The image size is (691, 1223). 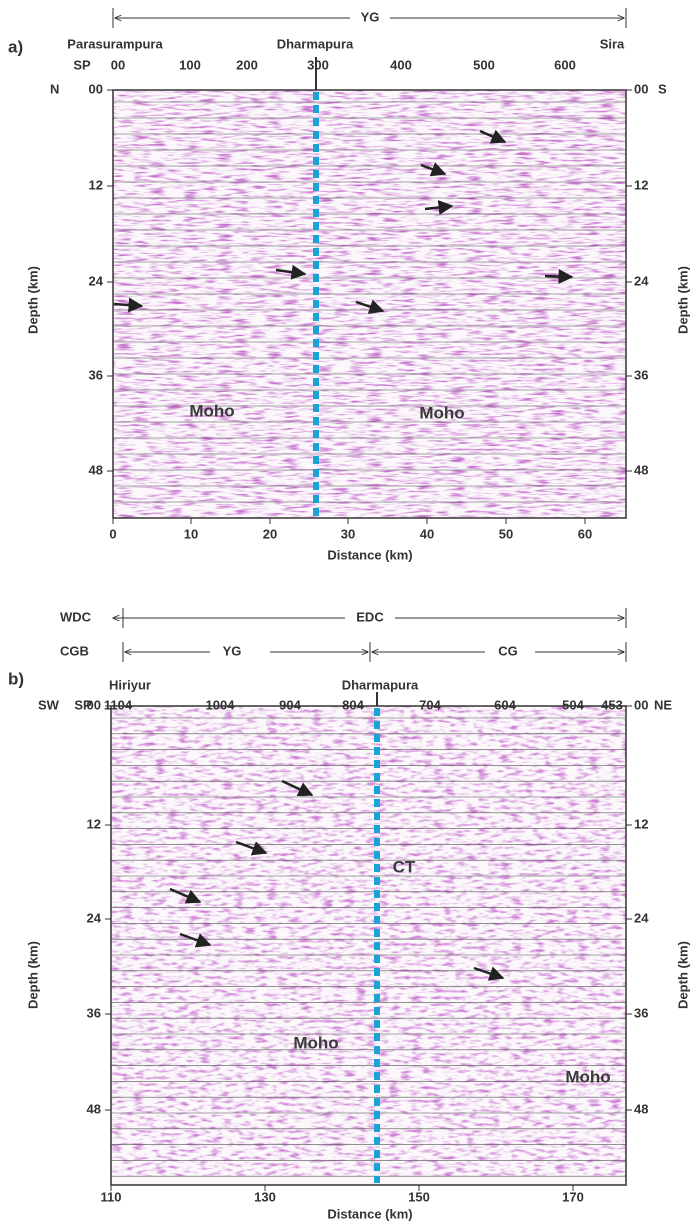 I want to click on distance-tick-label: 110, so click(x=111, y=1196).